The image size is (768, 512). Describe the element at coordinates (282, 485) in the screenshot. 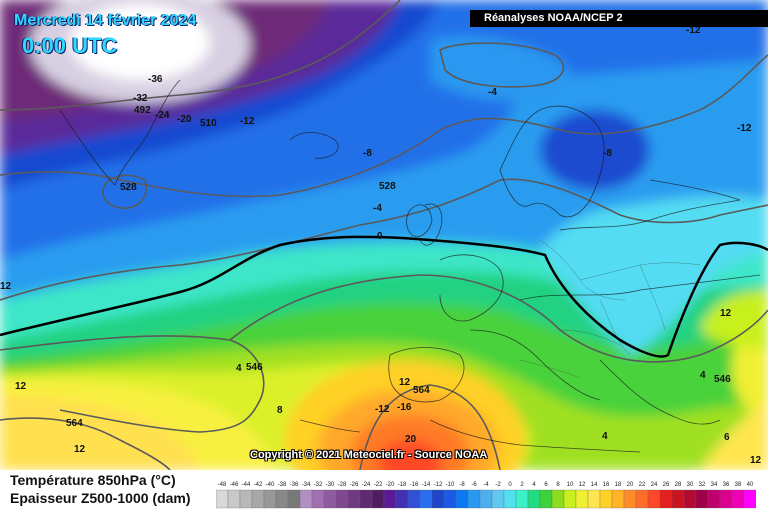

I see `scale-tick-label: -38` at that location.